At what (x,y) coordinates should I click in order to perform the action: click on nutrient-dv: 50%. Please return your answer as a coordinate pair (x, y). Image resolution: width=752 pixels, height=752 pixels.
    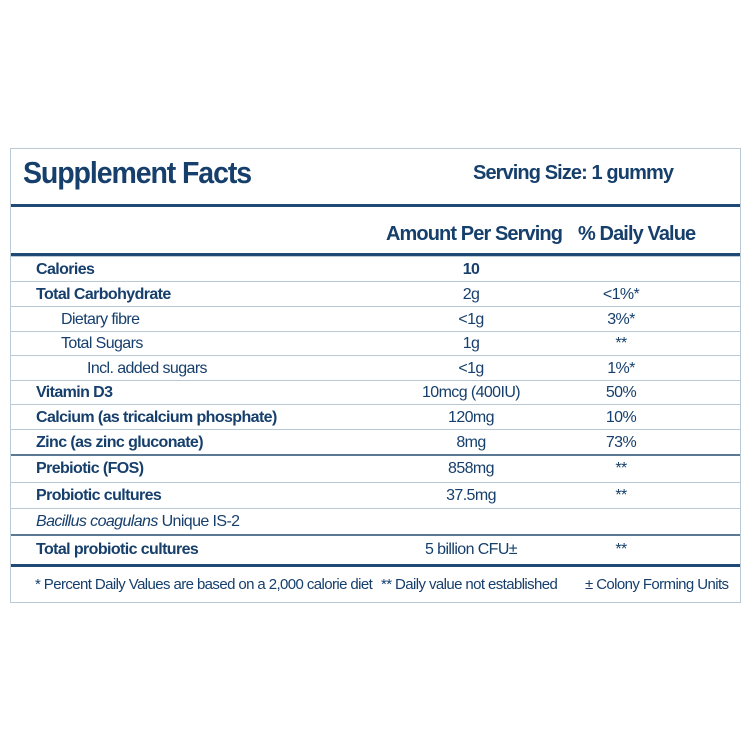
    Looking at the image, I should click on (621, 392).